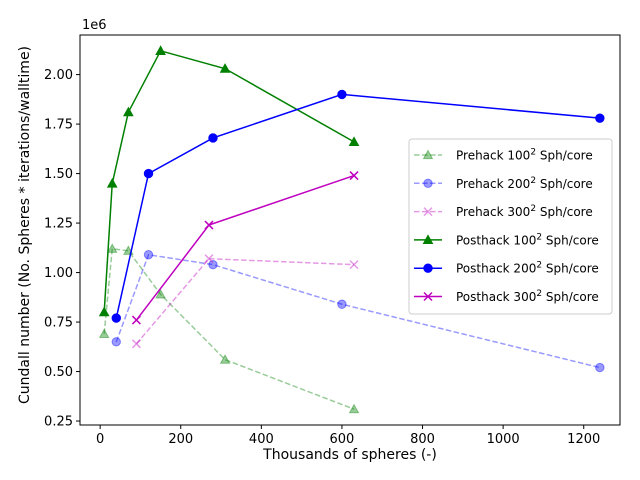 The height and width of the screenshot is (480, 640). I want to click on legend-entry: Prehack 2002 Sph/core, so click(503, 183).